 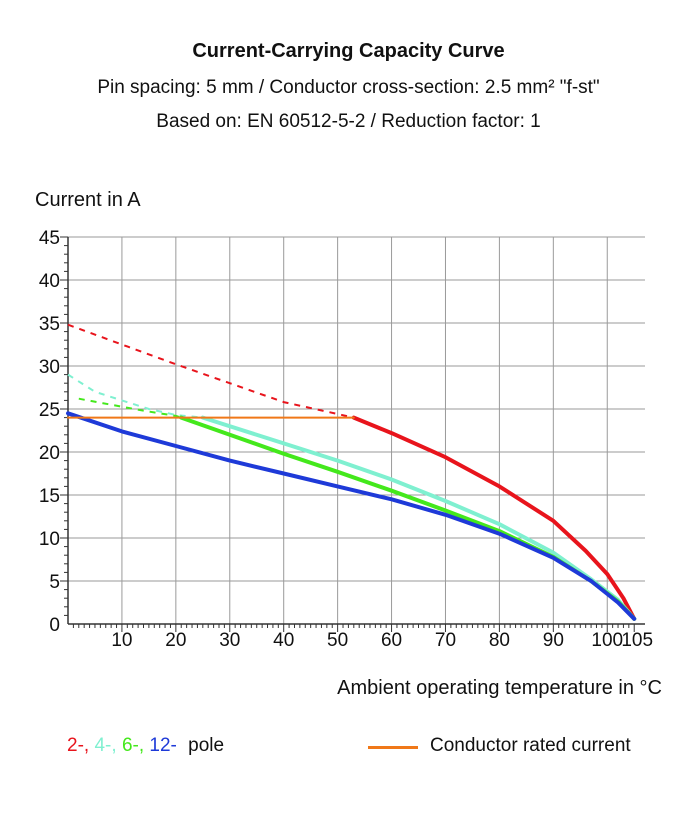 What do you see at coordinates (211, 371) in the screenshot?
I see `series-2-pole-dashed` at bounding box center [211, 371].